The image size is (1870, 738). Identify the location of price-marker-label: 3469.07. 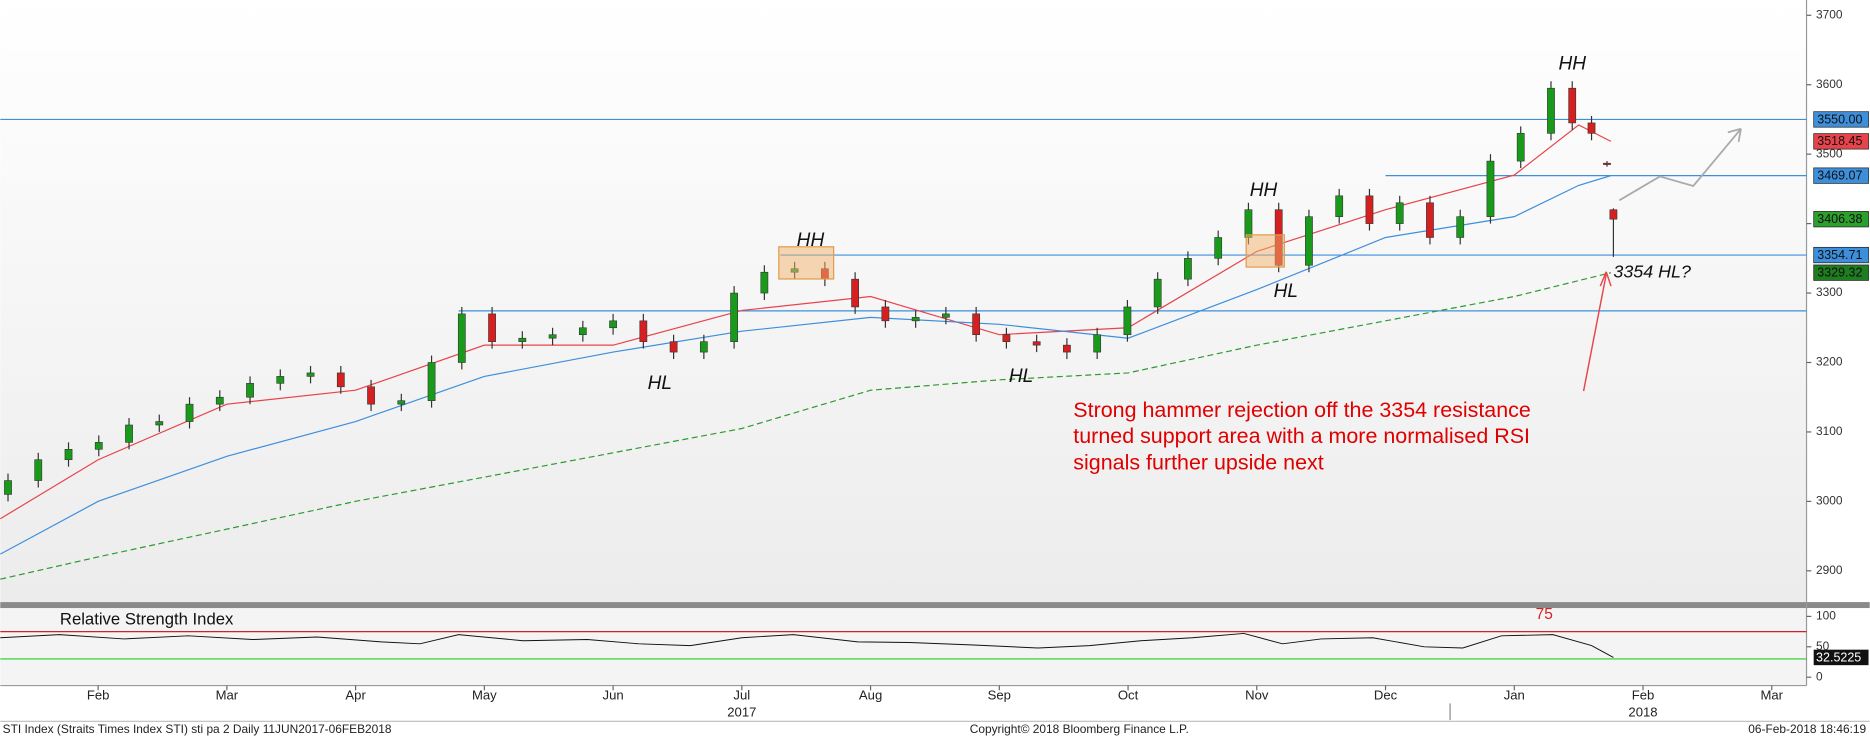
(1839, 176).